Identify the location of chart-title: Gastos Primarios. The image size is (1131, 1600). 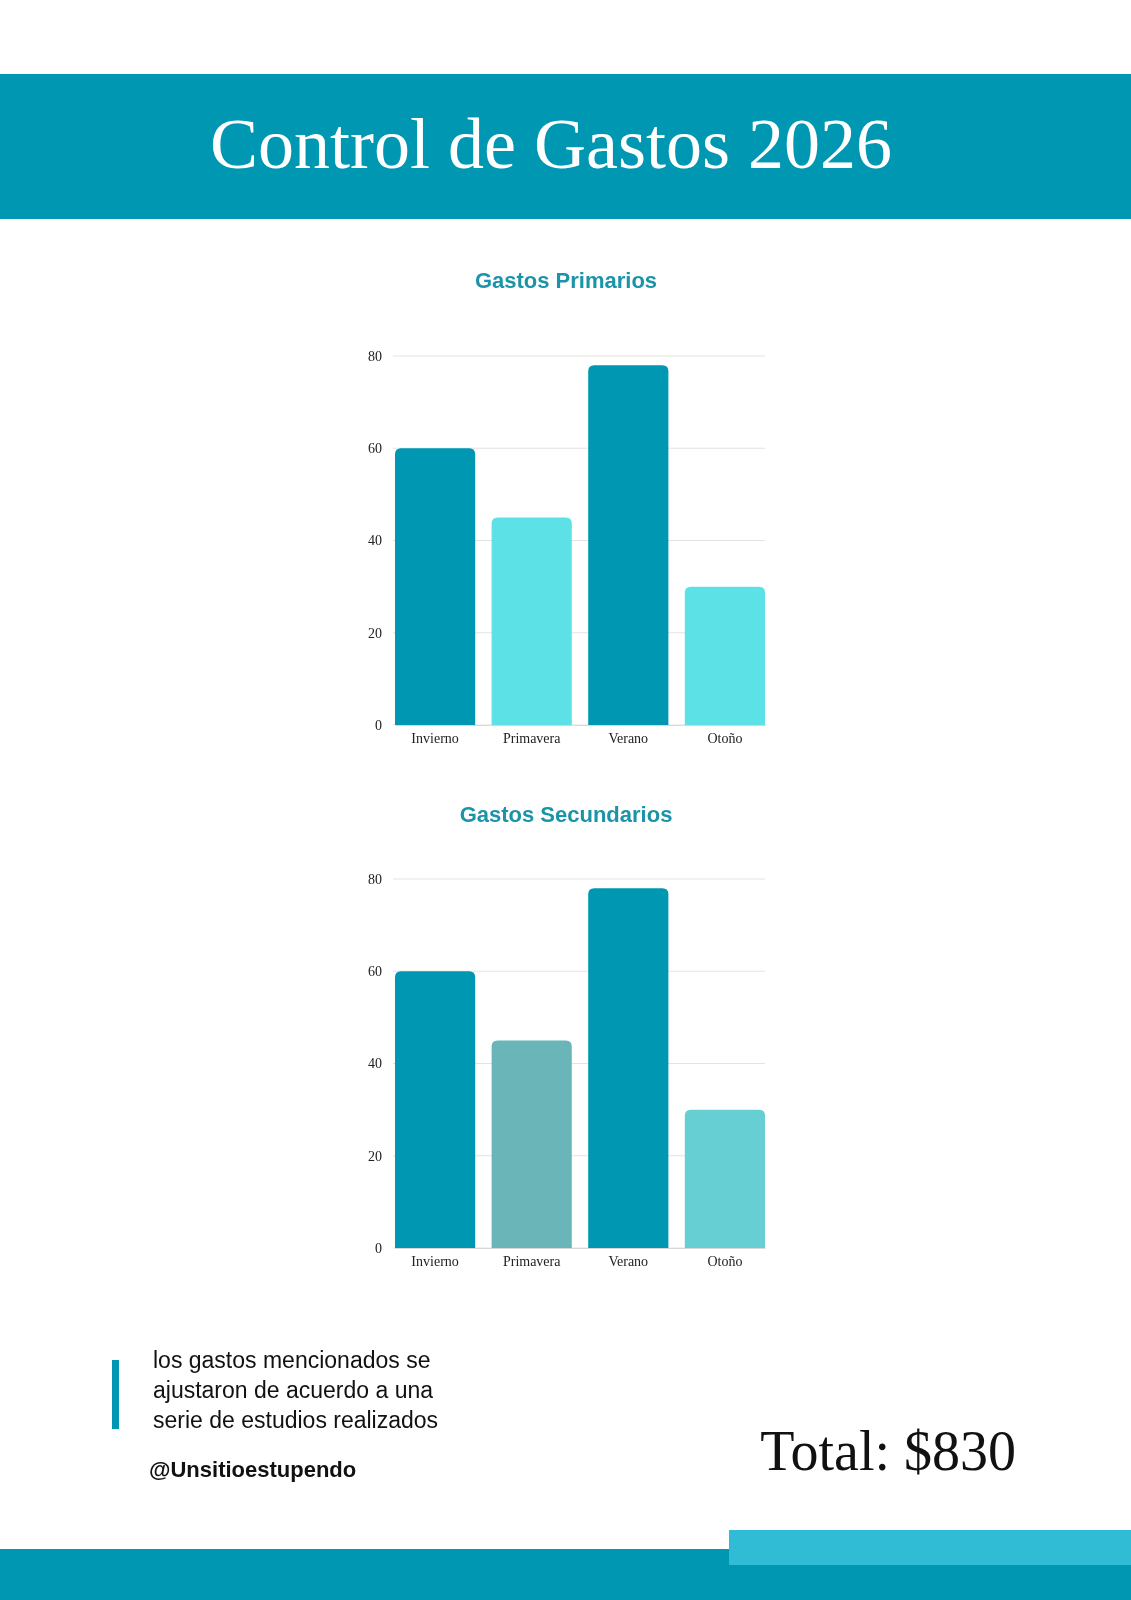
(566, 280).